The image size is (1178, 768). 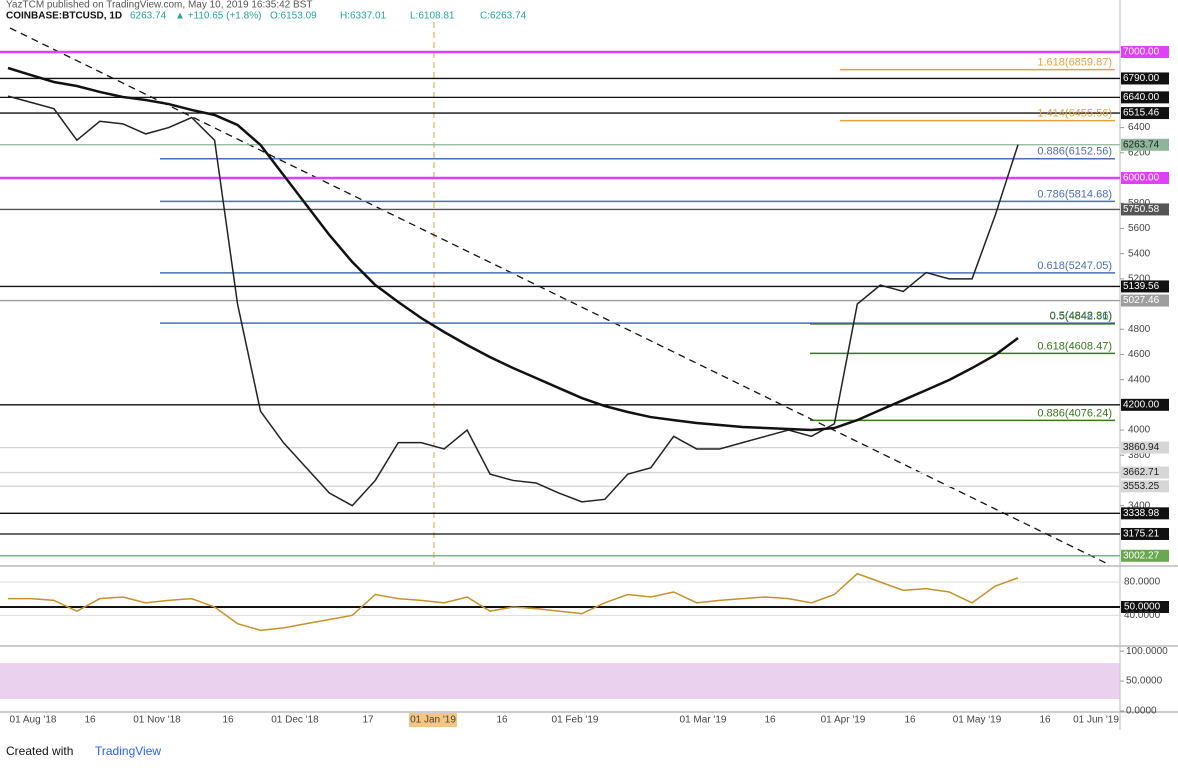 I want to click on y-tick-label: 6400, so click(x=1139, y=127).